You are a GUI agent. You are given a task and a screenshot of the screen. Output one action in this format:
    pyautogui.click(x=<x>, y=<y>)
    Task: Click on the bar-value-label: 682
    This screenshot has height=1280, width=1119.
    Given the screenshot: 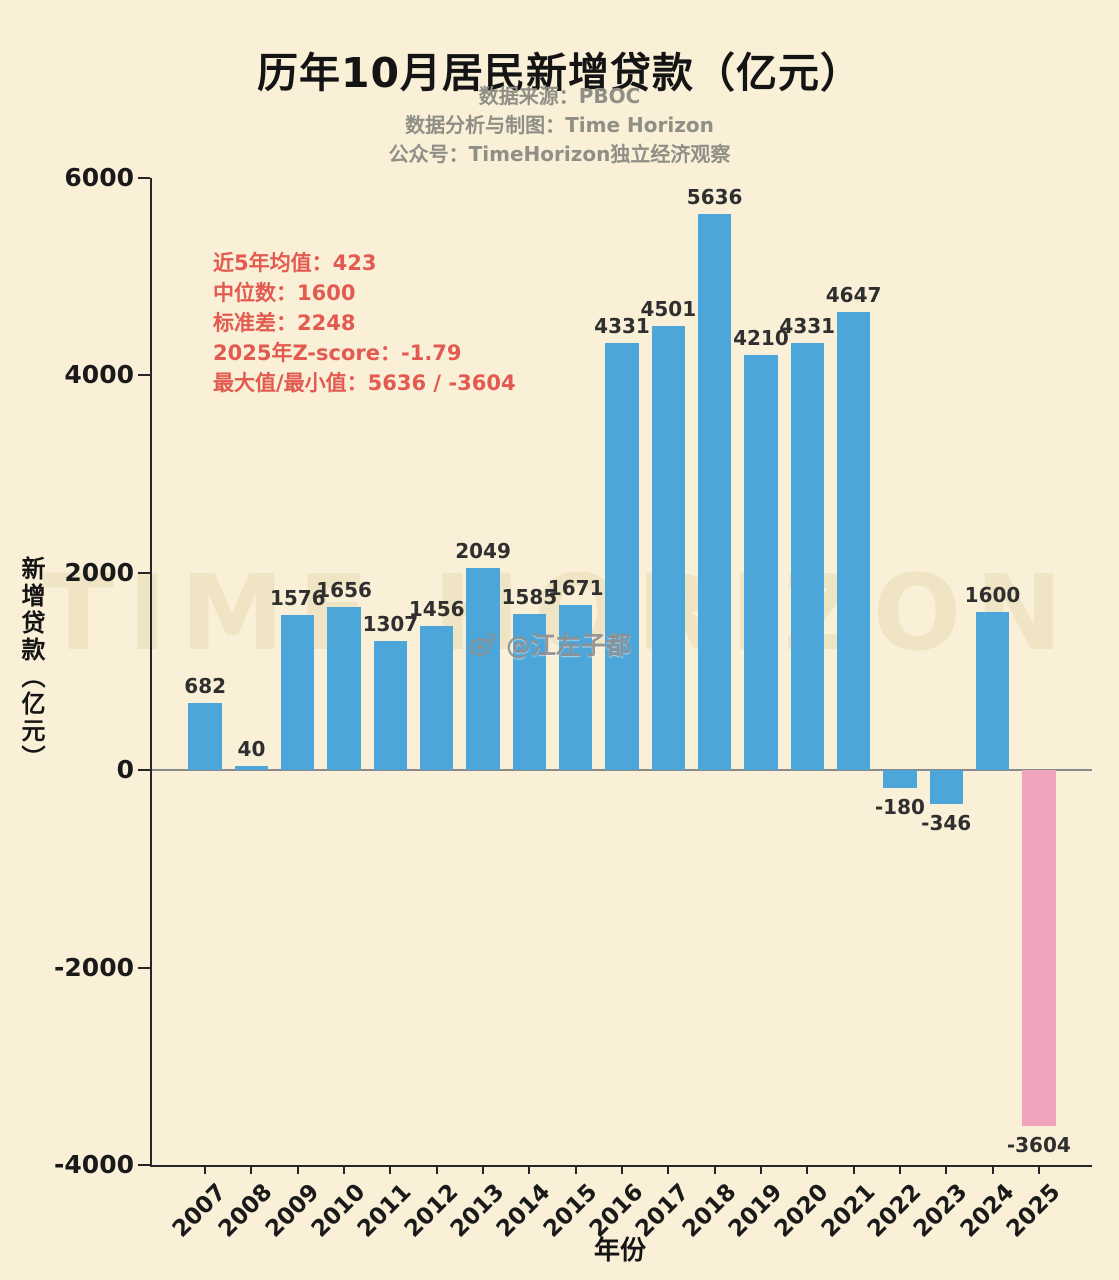 What is the action you would take?
    pyautogui.click(x=205, y=685)
    